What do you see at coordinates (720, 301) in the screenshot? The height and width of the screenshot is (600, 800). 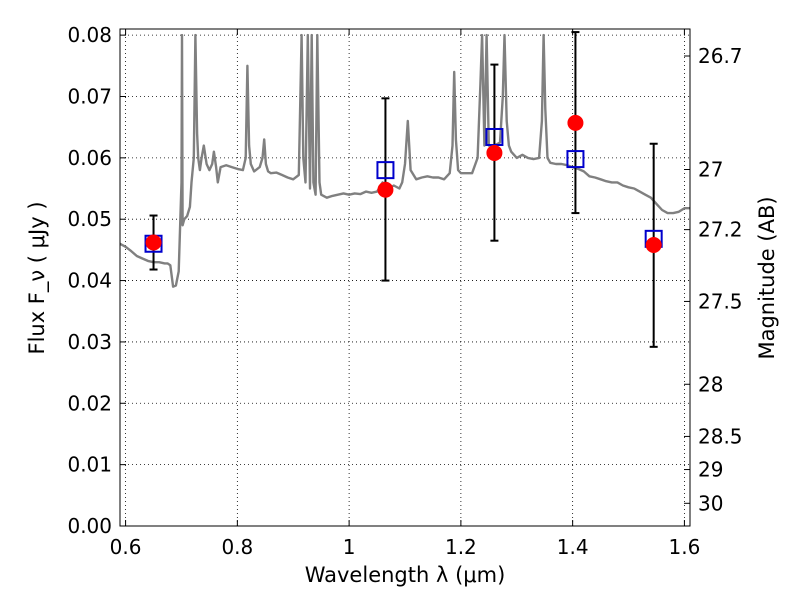 I see `magnitude-tick-label: 27.5` at bounding box center [720, 301].